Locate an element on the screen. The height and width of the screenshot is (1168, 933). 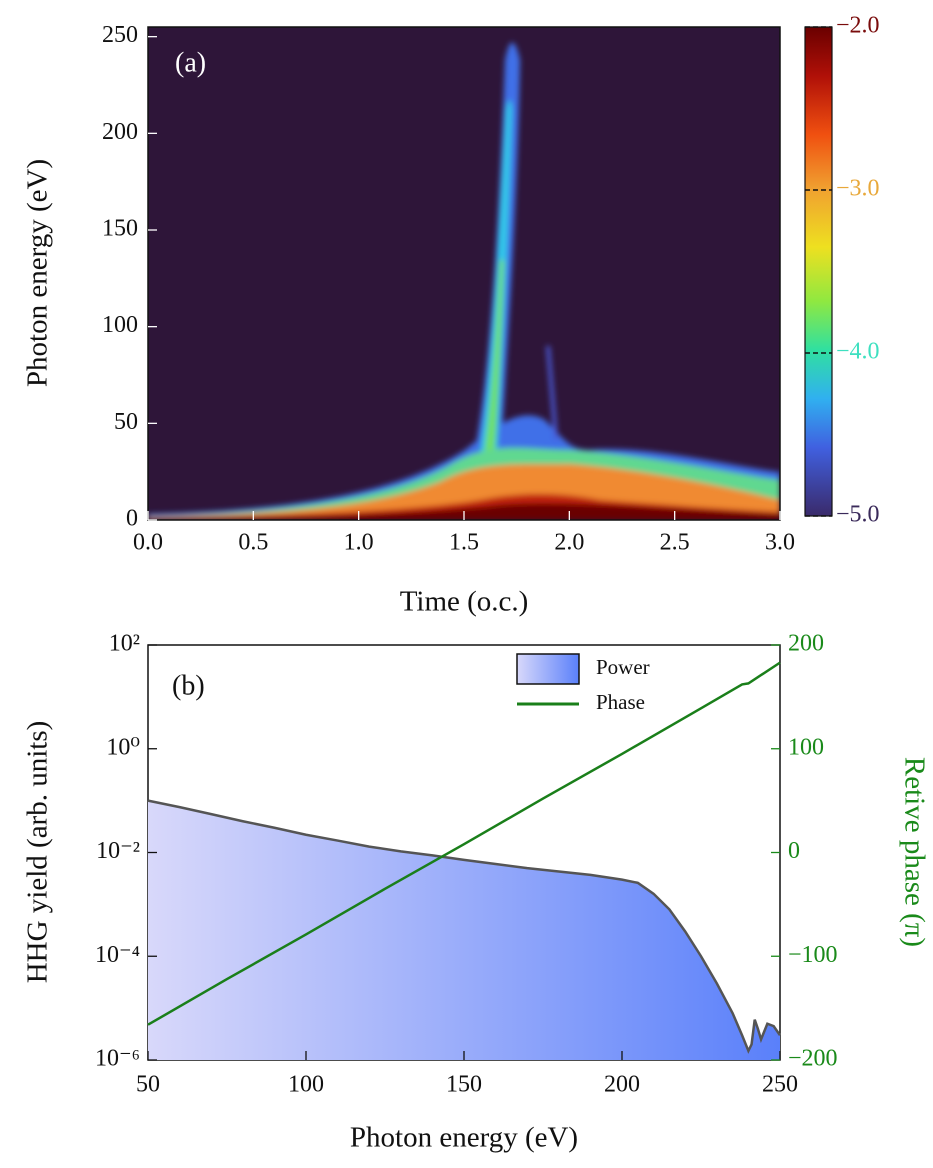
x-tick-label: 2.0 is located at coordinates (569, 543).